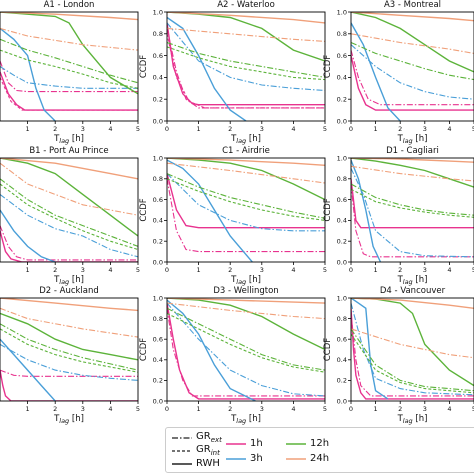 The width and height of the screenshot is (474, 474). What do you see at coordinates (473, 409) in the screenshot?
I see `panel-d4-vancouver-xtick-label: 5` at bounding box center [473, 409].